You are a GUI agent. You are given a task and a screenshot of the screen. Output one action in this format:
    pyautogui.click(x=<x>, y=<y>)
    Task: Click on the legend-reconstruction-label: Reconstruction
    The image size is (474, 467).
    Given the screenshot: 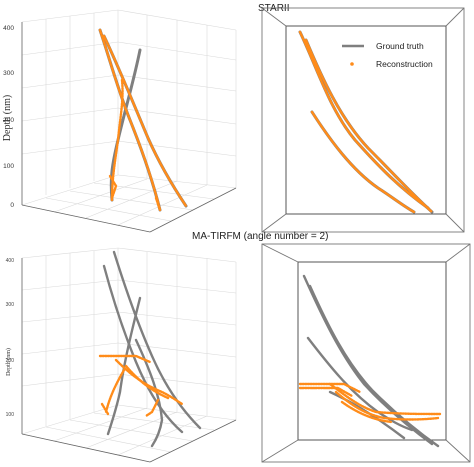 What is the action you would take?
    pyautogui.click(x=404, y=64)
    